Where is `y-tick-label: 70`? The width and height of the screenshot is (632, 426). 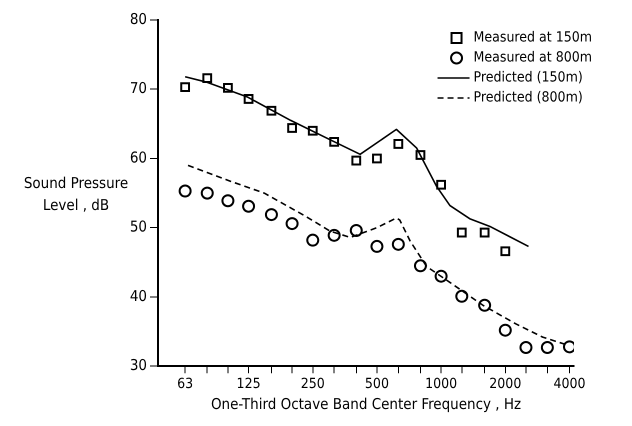
y-tick-label: 70 is located at coordinates (138, 88).